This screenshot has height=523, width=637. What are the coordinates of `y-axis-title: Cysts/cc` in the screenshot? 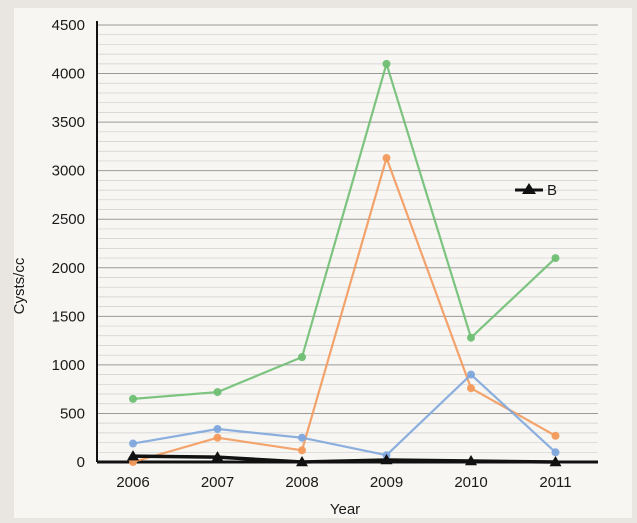 It's located at (19, 285).